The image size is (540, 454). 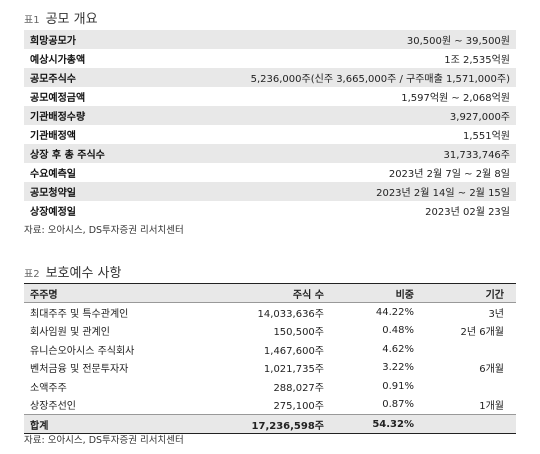 What do you see at coordinates (398, 405) in the screenshot?
I see `cell-ratio: 0.87%` at bounding box center [398, 405].